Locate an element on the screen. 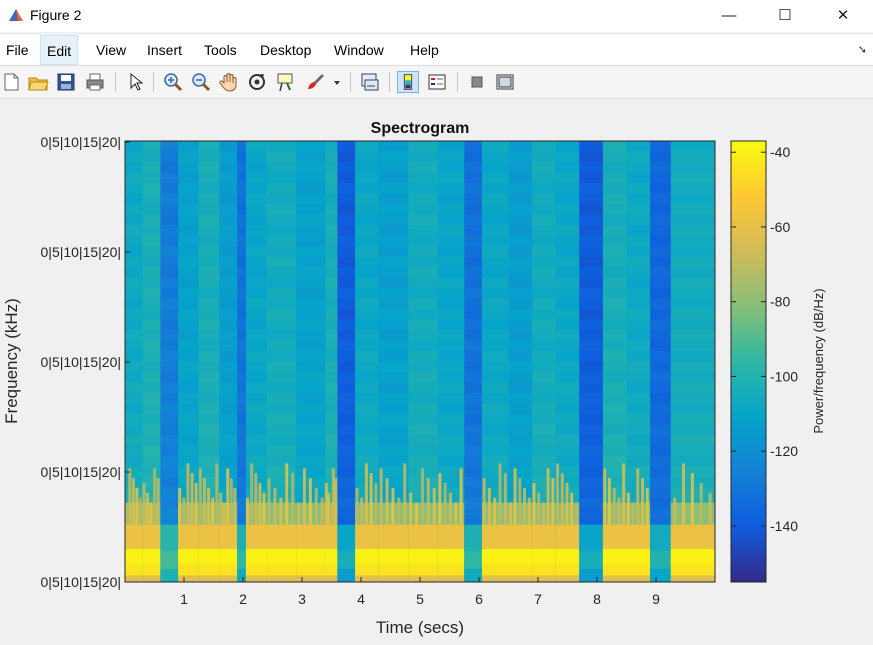 This screenshot has height=645, width=873. menu-desktop: Desktop is located at coordinates (286, 50).